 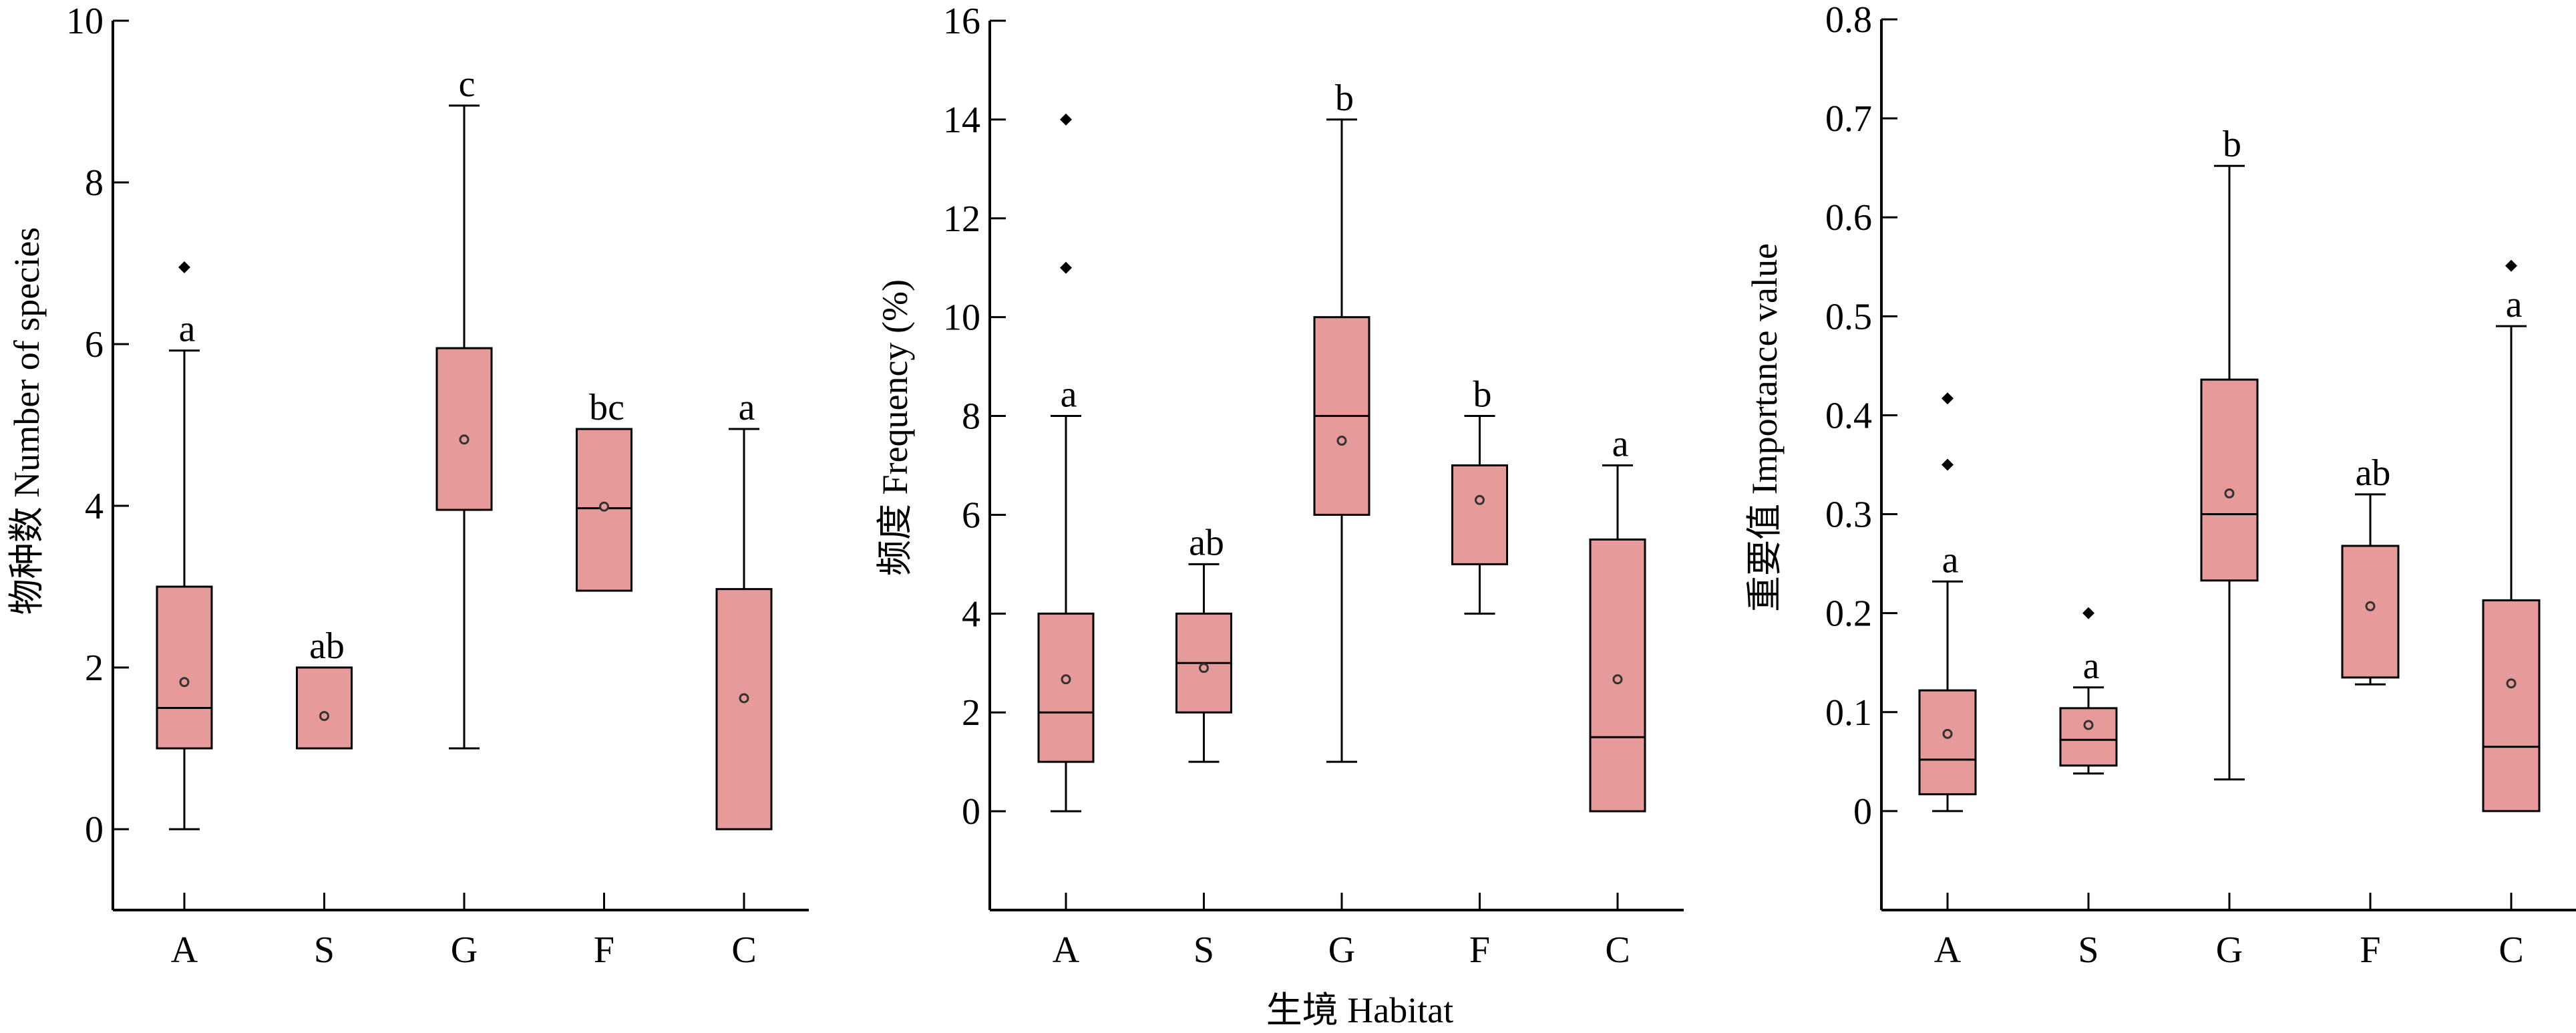 I want to click on box-F: b, so click(x=1480, y=494).